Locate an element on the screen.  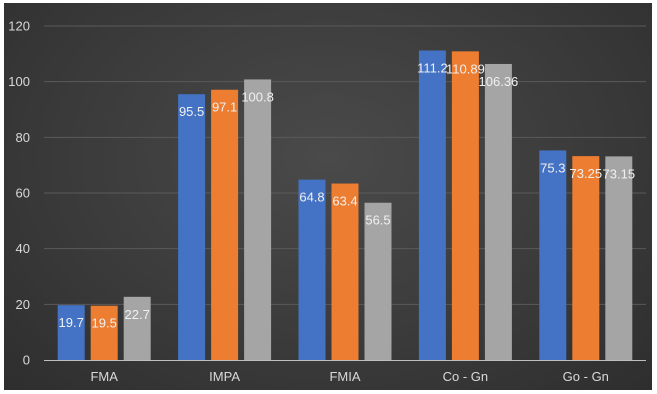
data-label: 64.8 is located at coordinates (311, 197).